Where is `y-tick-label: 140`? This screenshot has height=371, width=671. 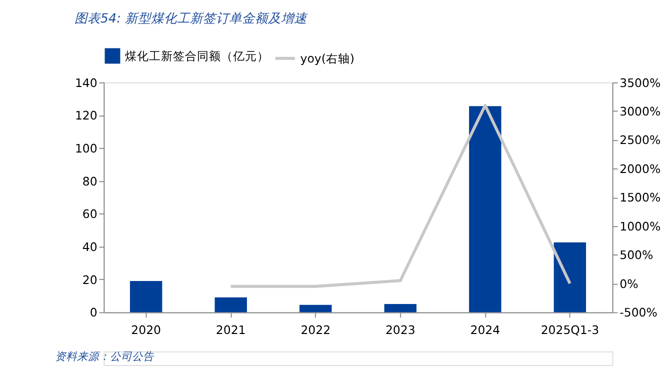
y-tick-label: 140 is located at coordinates (86, 83).